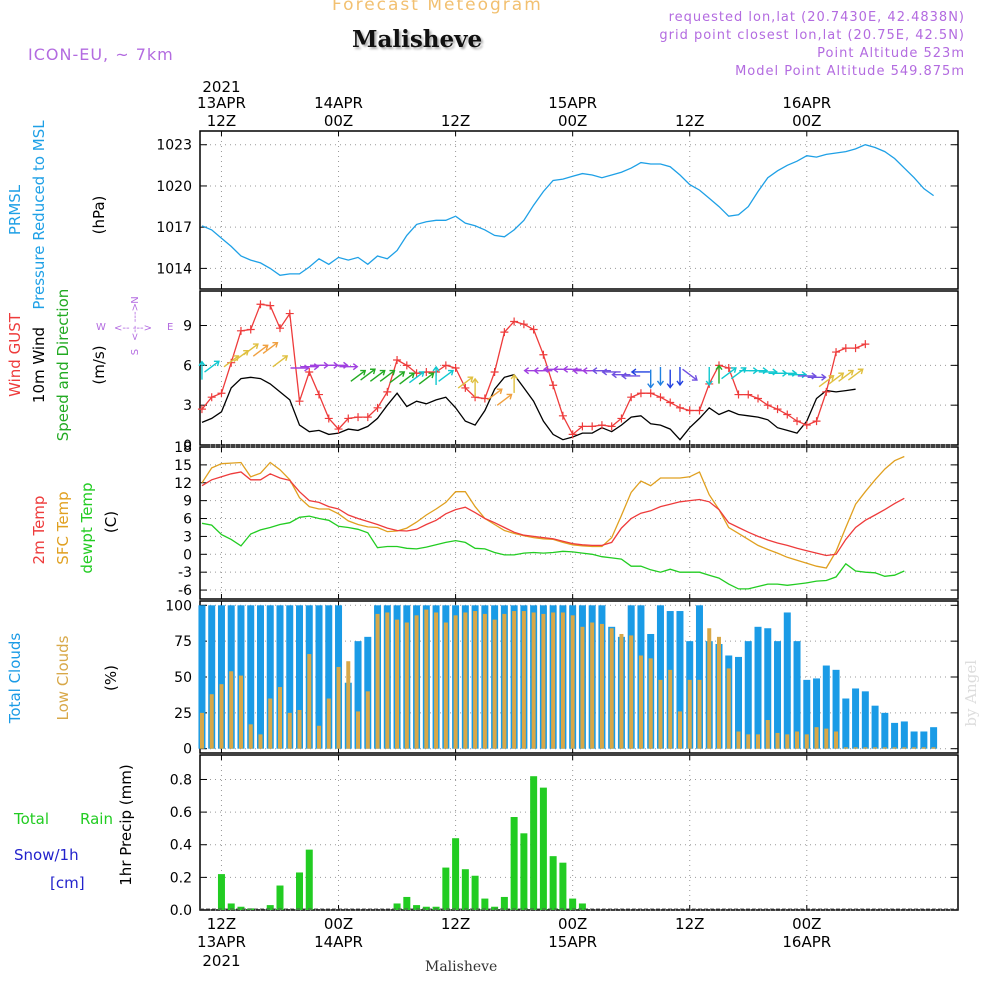 This screenshot has width=1000, height=1000. I want to click on precip-panel-frame, so click(579, 832).